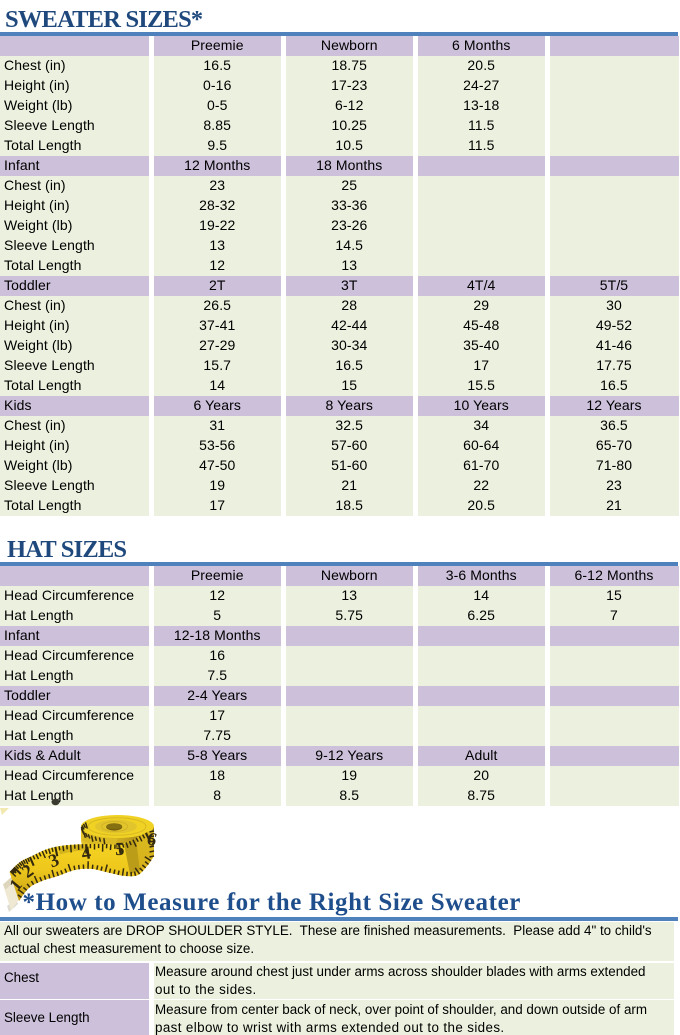 Image resolution: width=680 pixels, height=1035 pixels. What do you see at coordinates (86, 854) in the screenshot?
I see `svg-text: 4` at bounding box center [86, 854].